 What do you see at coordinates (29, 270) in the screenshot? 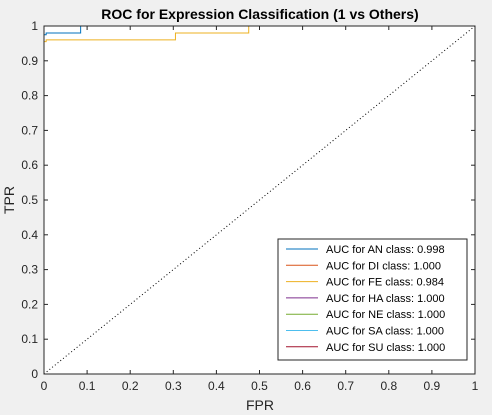
I see `y-tick-label: 0.3` at bounding box center [29, 270].